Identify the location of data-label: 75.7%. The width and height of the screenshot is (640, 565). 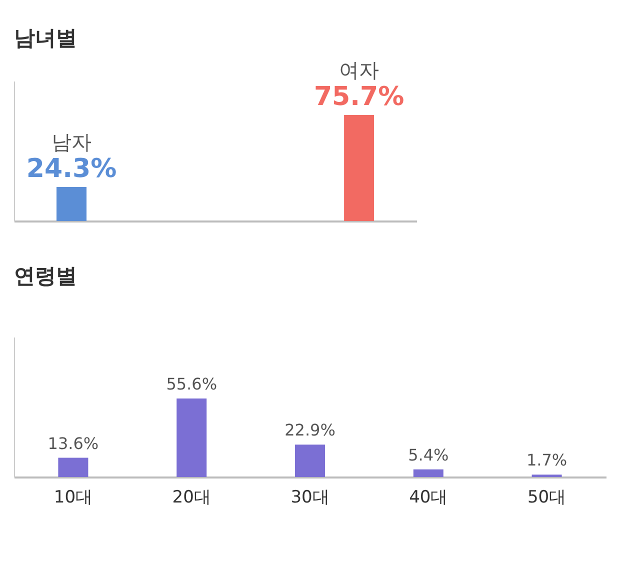
(359, 97).